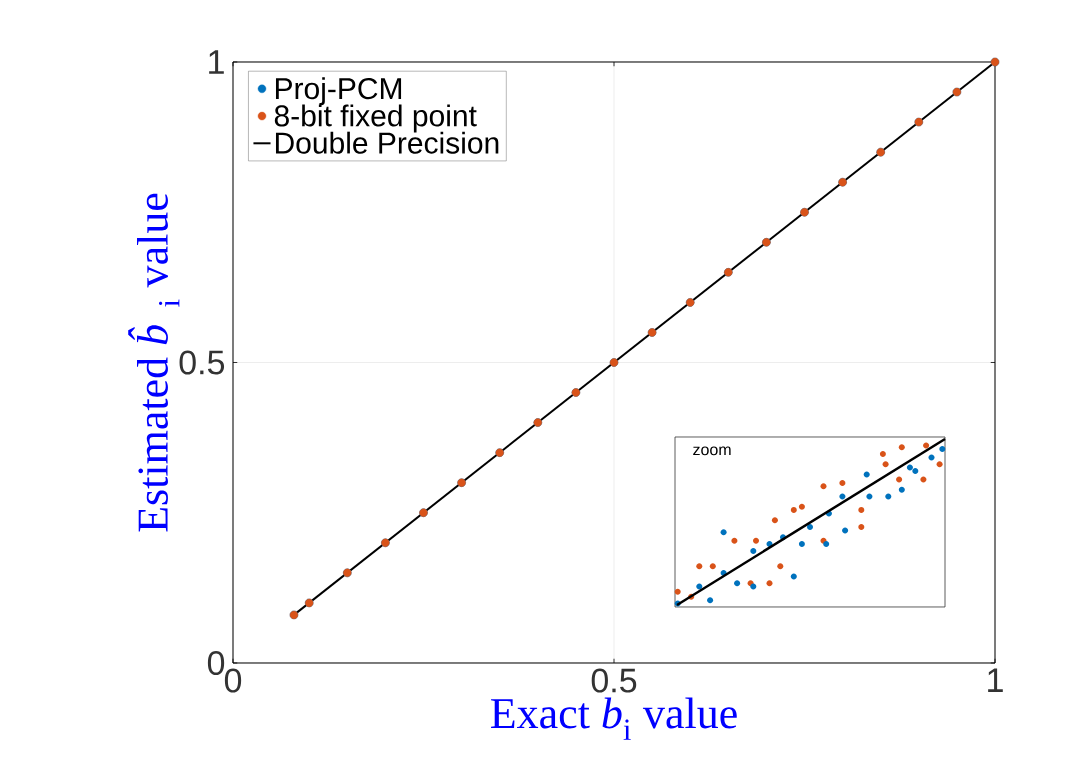 This screenshot has width=1092, height=781. Describe the element at coordinates (338, 91) in the screenshot. I see `legend-label: Proj-PCM` at that location.